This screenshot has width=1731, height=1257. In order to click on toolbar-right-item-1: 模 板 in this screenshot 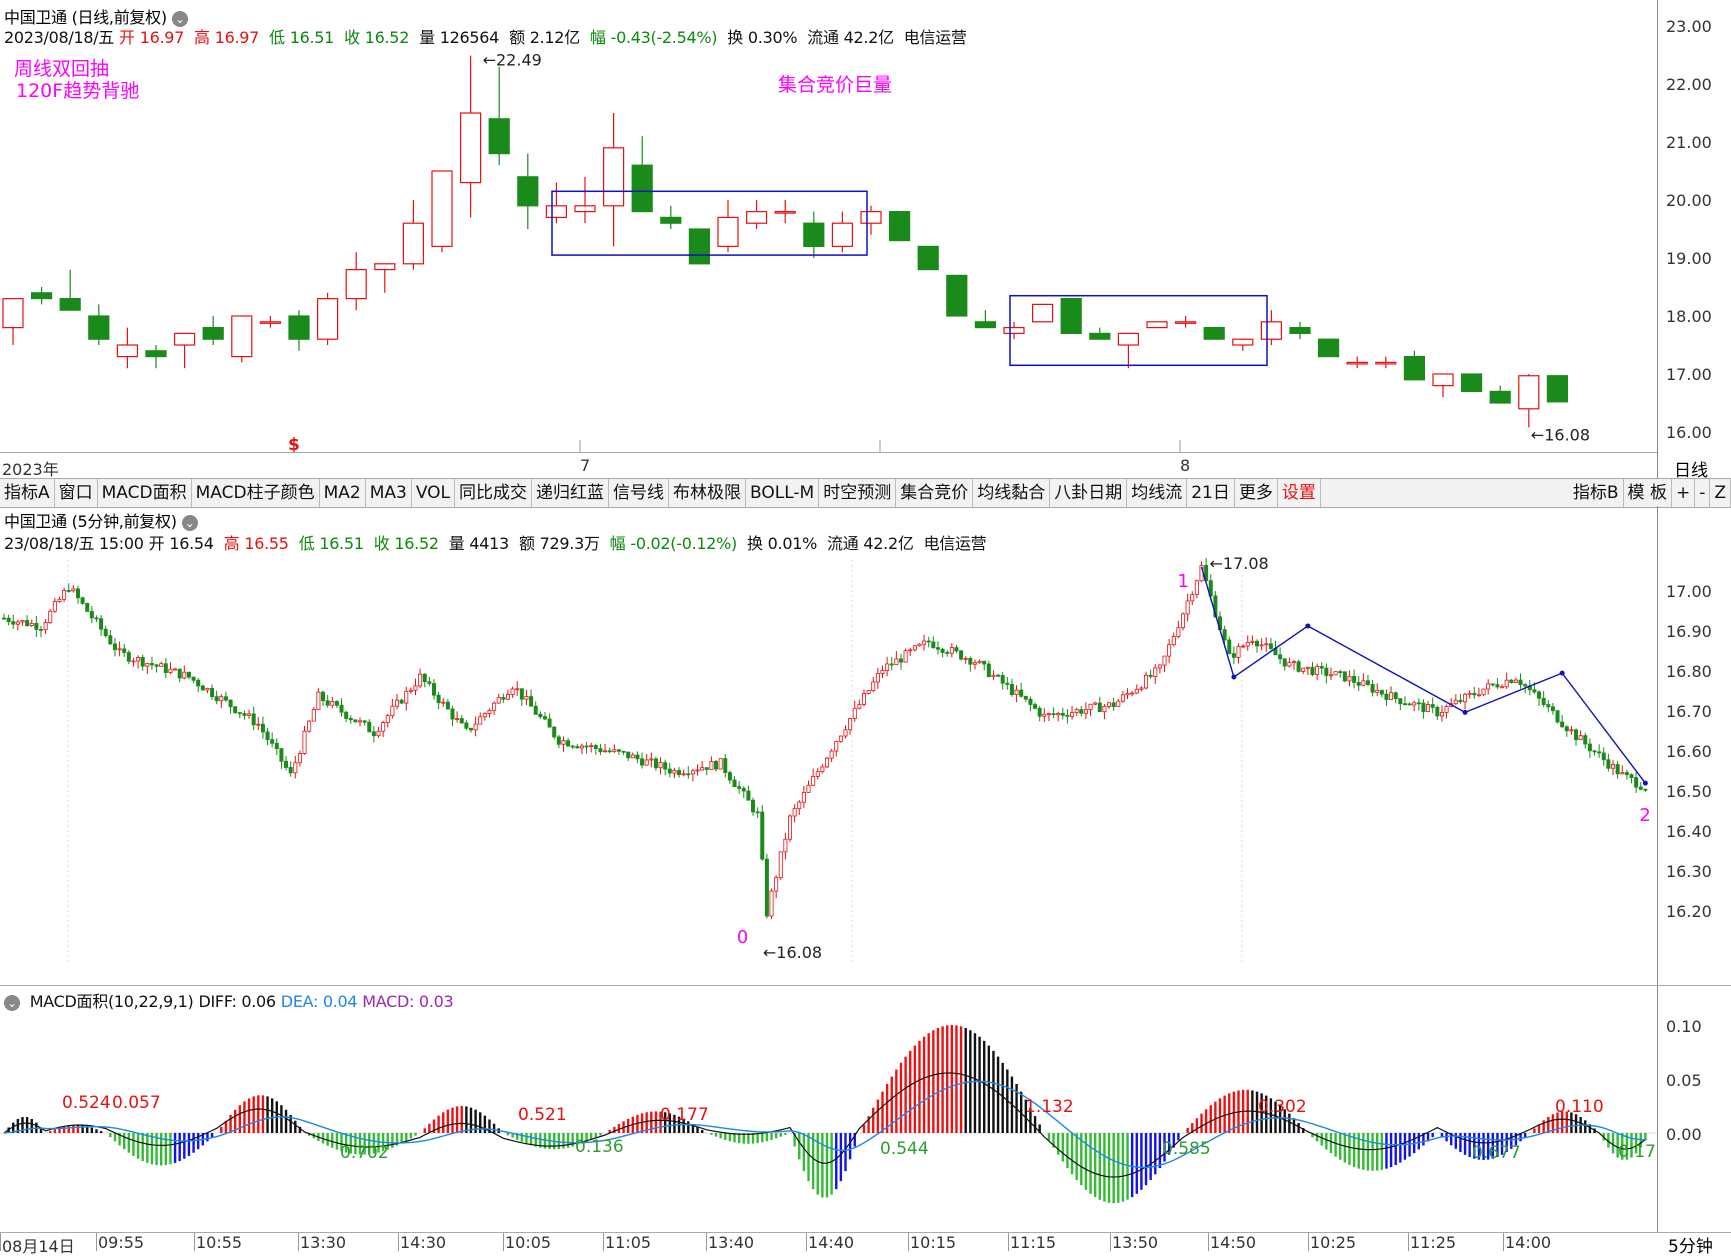, I will do `click(1648, 493)`.